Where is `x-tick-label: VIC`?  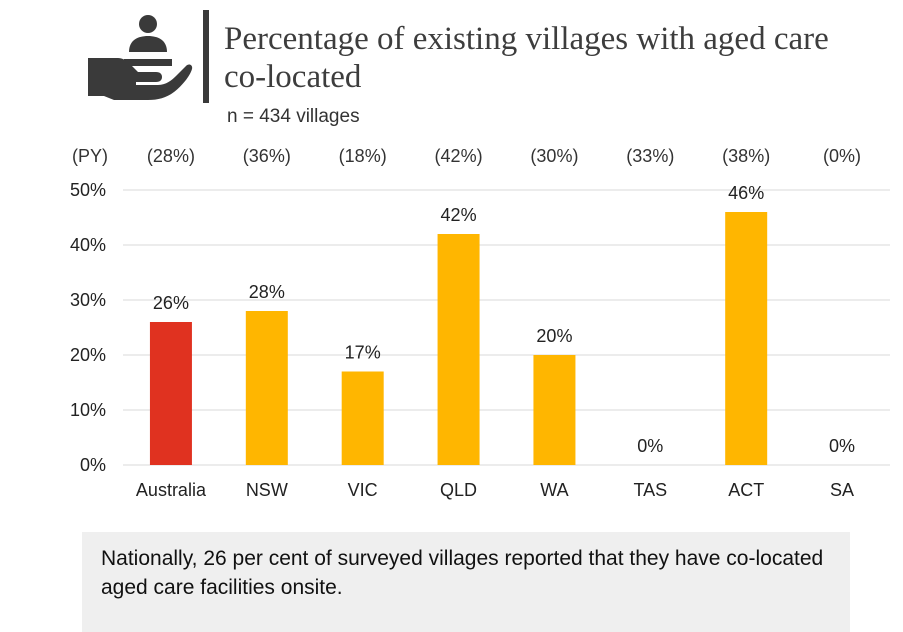 x-tick-label: VIC is located at coordinates (363, 490).